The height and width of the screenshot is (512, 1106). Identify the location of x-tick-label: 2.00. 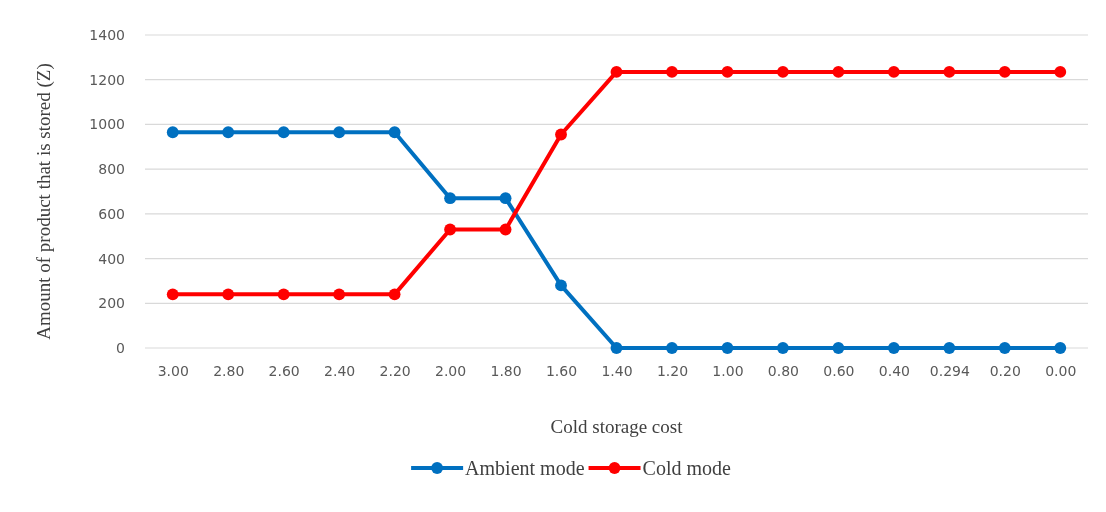
(451, 370).